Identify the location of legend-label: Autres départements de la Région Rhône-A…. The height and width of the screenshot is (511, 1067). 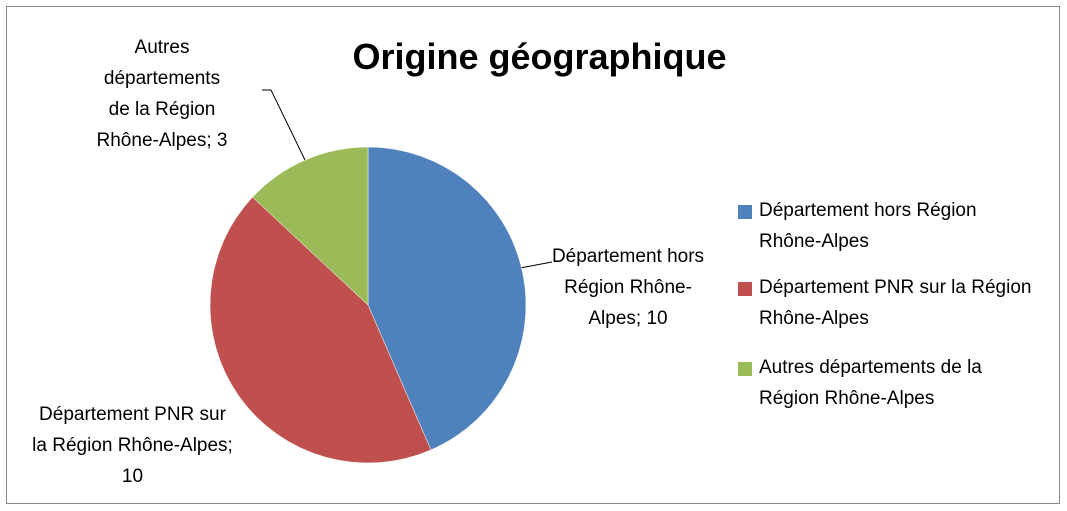
(870, 383).